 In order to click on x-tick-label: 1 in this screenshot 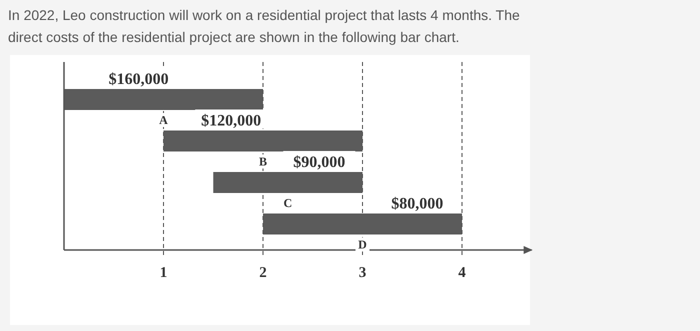, I will do `click(164, 273)`.